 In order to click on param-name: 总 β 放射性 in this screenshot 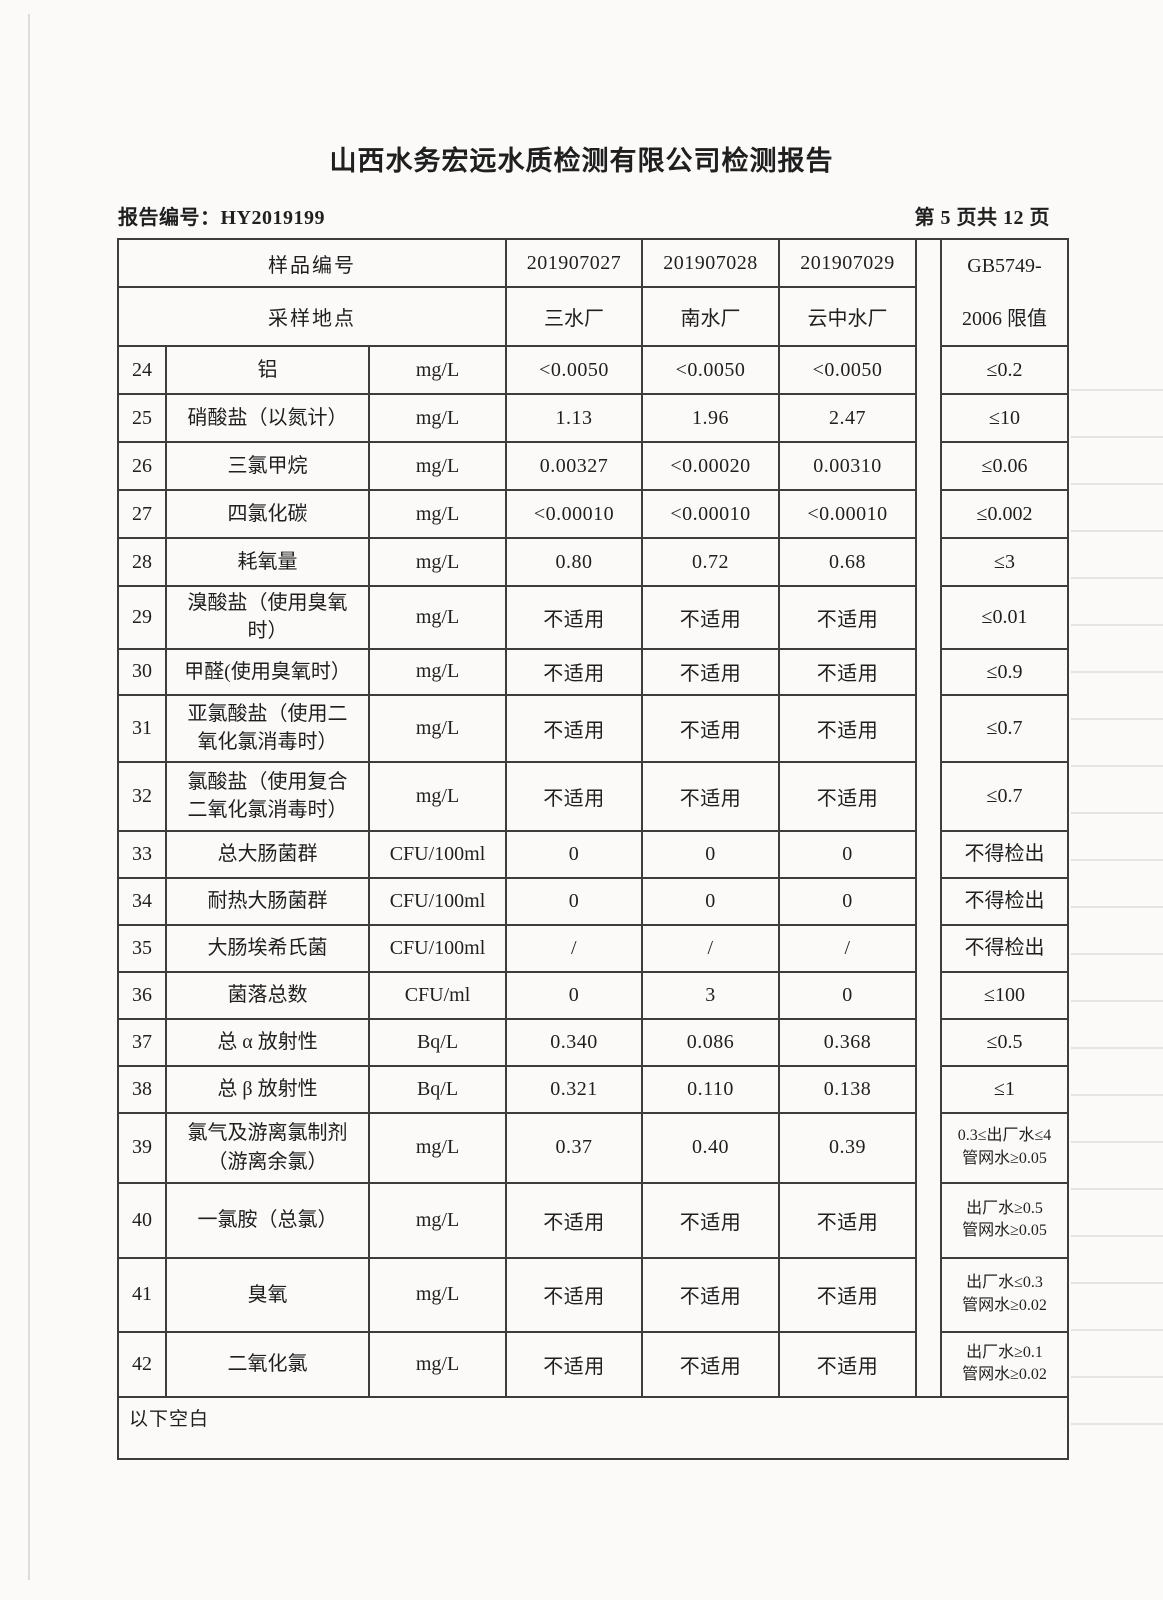, I will do `click(267, 1089)`.